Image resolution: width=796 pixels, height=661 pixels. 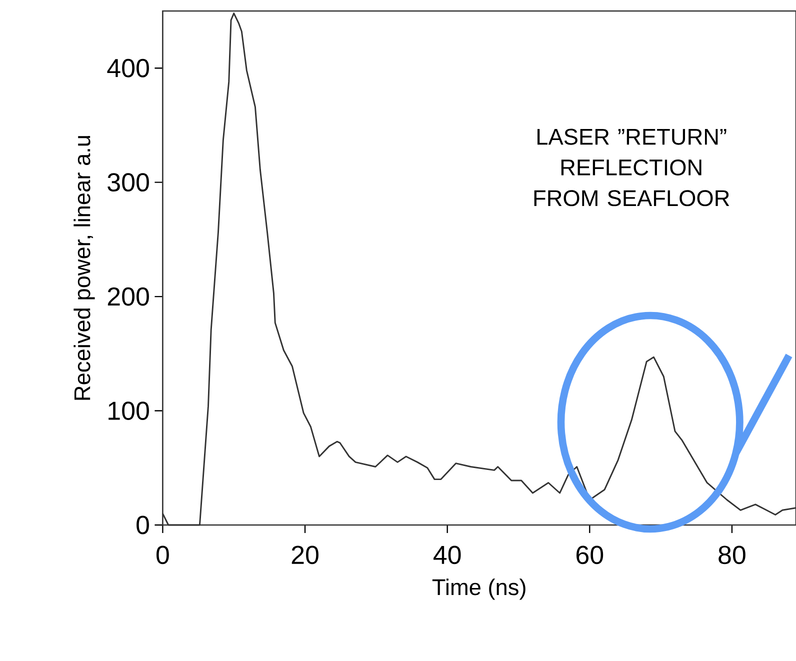 I want to click on y-tick-label: 0, so click(x=142, y=525).